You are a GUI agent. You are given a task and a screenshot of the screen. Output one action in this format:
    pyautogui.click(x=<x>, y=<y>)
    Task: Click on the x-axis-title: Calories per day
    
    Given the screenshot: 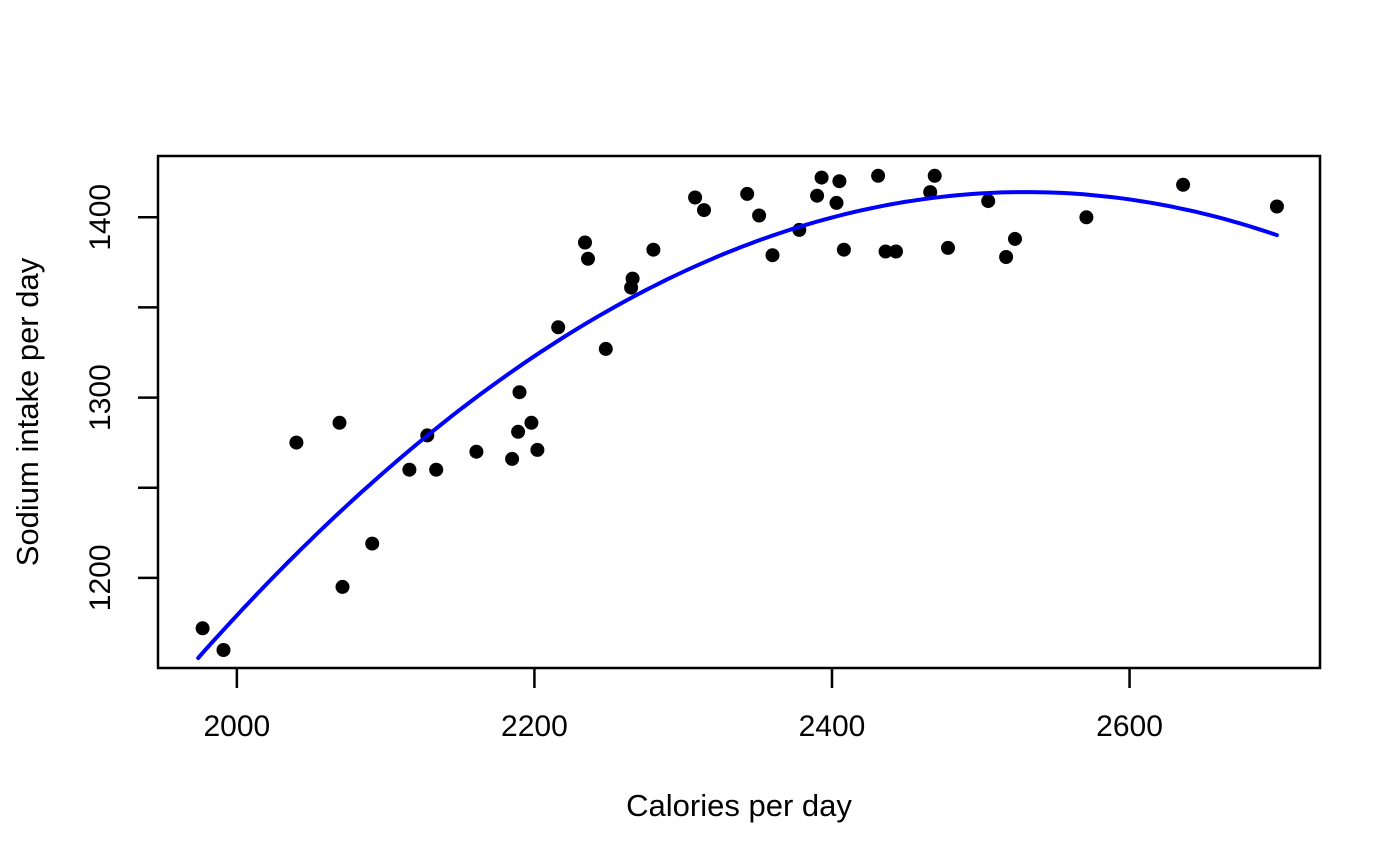 What is the action you would take?
    pyautogui.click(x=739, y=805)
    